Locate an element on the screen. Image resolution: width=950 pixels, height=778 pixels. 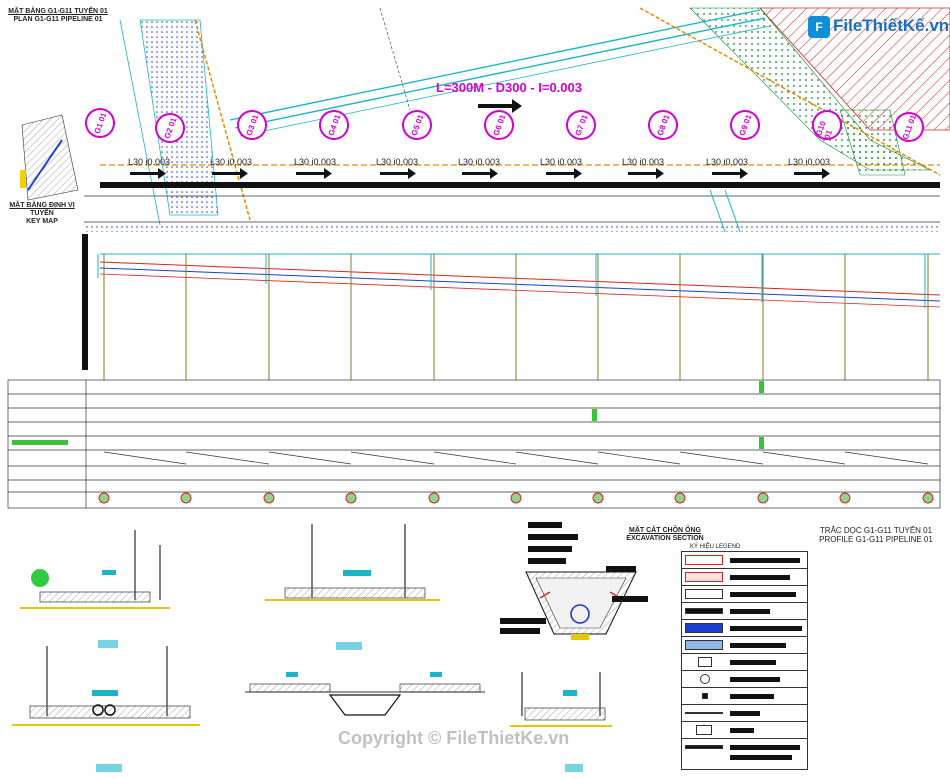
keymap-title: MẶT BẰNG ĐỊNH VỊ TUYẾN KEY MAP is located at coordinates (42, 214).